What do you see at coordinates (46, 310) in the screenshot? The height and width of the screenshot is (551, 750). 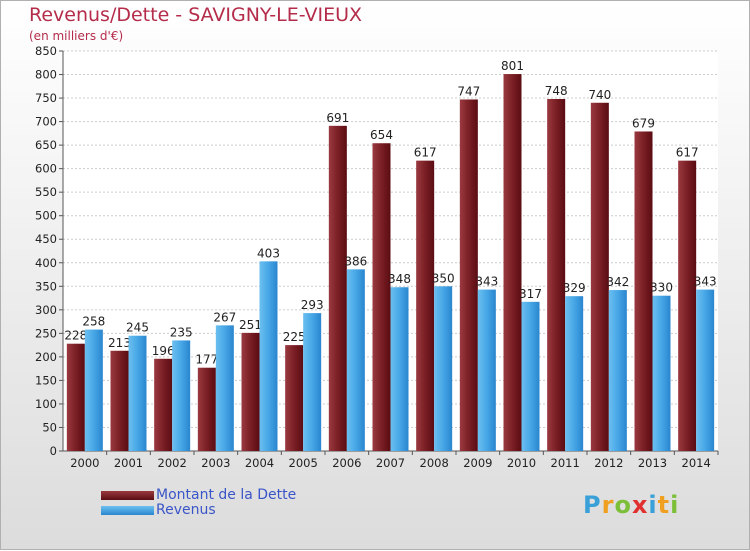 I see `y-tick-label: 300` at bounding box center [46, 310].